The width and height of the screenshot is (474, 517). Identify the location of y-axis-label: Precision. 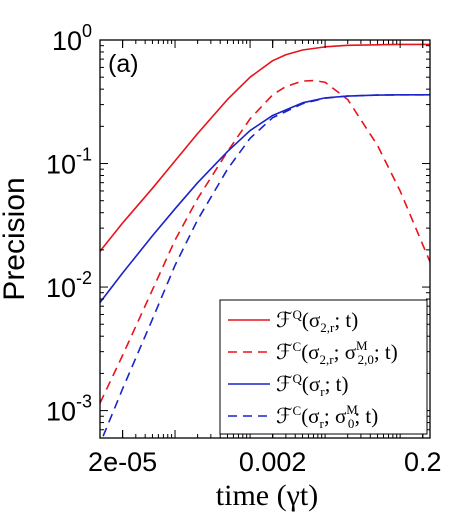
(15, 238).